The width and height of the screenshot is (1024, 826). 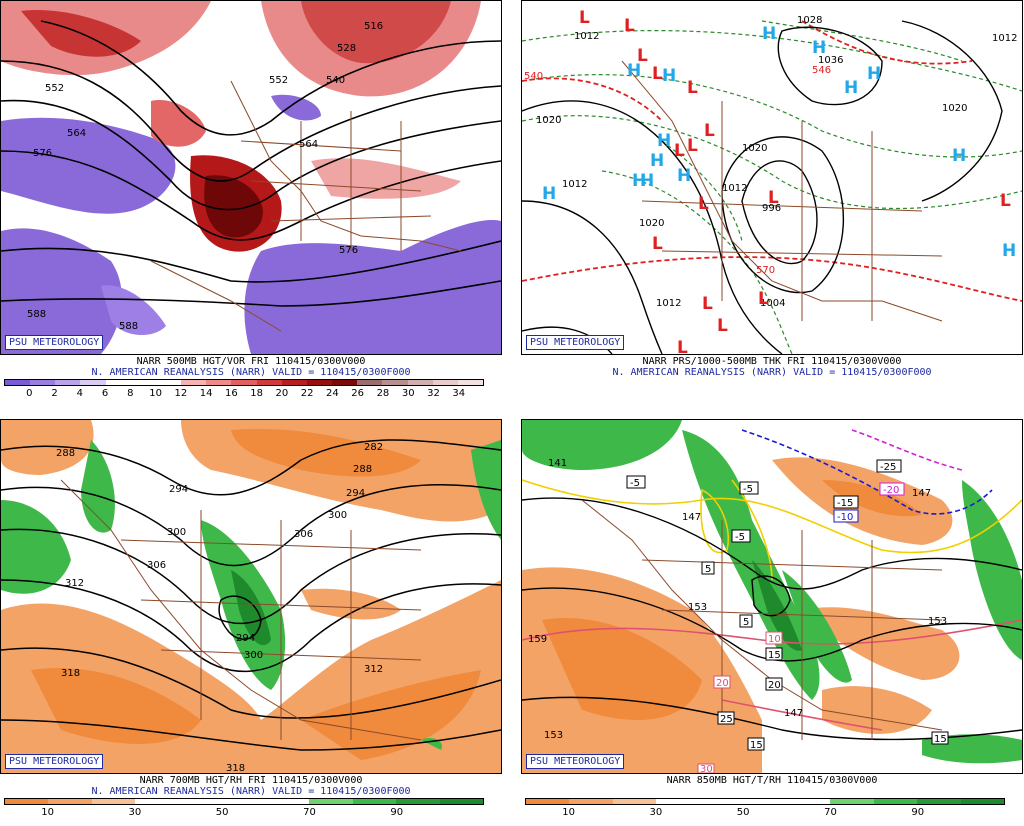 What do you see at coordinates (918, 812) in the screenshot?
I see `colorbar-tick-label: 90` at bounding box center [918, 812].